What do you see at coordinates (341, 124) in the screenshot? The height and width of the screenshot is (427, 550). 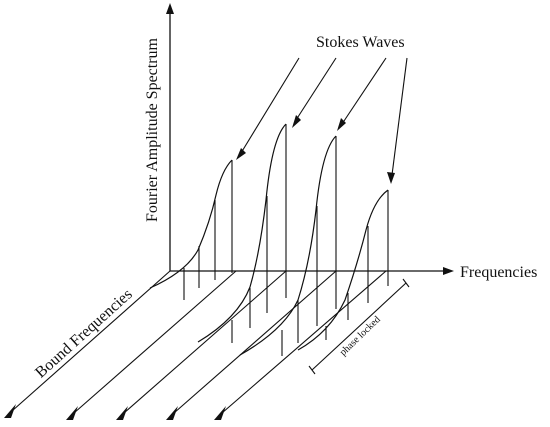 I see `pointer-3-arrowhead` at bounding box center [341, 124].